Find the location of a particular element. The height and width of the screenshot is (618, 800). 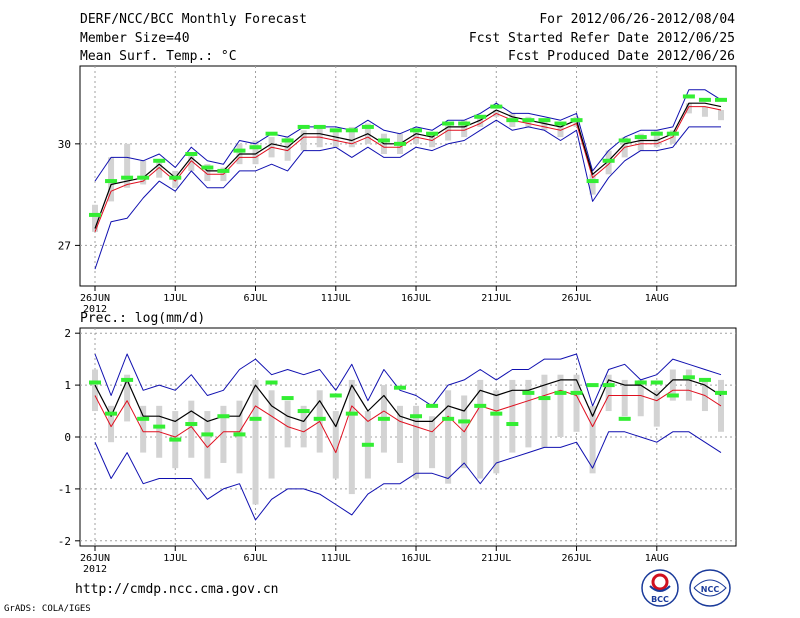

prec-xtick-label: 26JUN is located at coordinates (95, 558).